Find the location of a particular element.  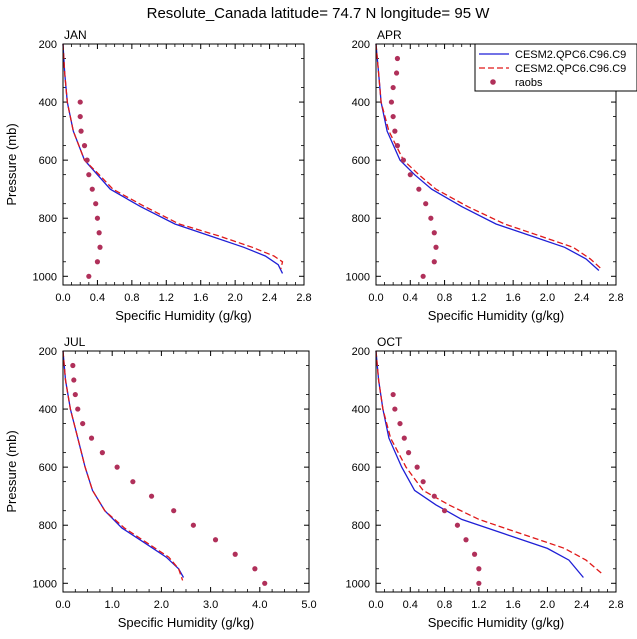

x-tick-label: 0.8 is located at coordinates (444, 298).